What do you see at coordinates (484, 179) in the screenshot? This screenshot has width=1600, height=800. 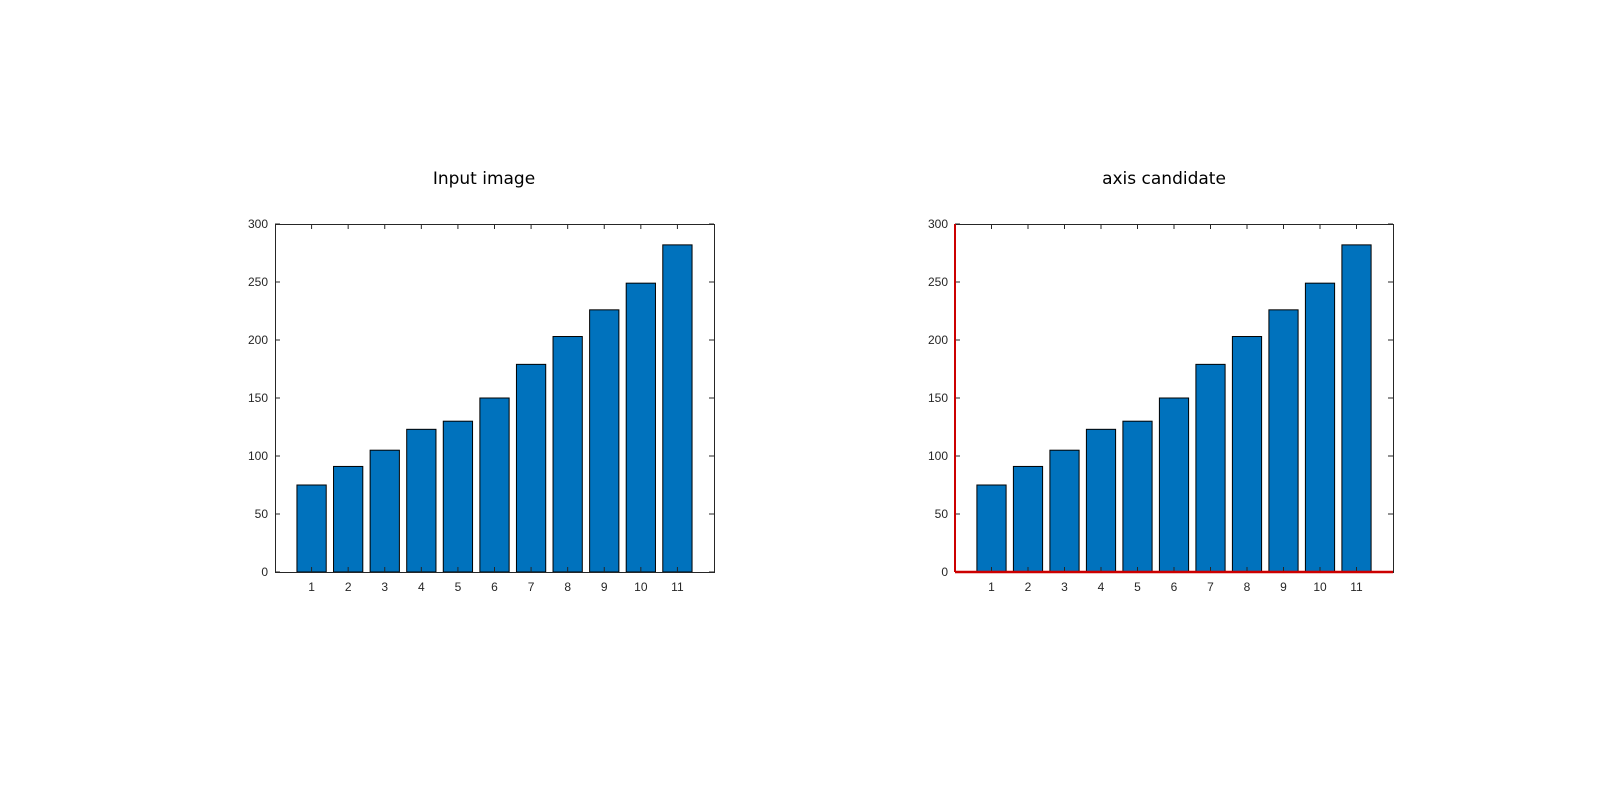 I see `chart-title: Input image` at bounding box center [484, 179].